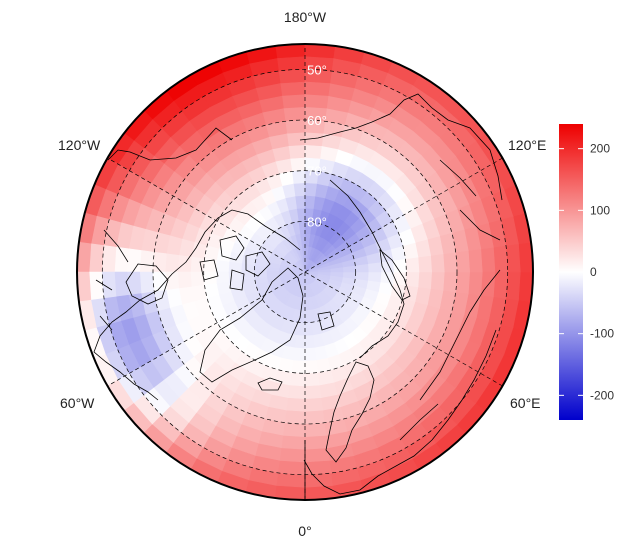 Image resolution: width=625 pixels, height=557 pixels. What do you see at coordinates (317, 120) in the screenshot?
I see `lat-label-60: 60°` at bounding box center [317, 120].